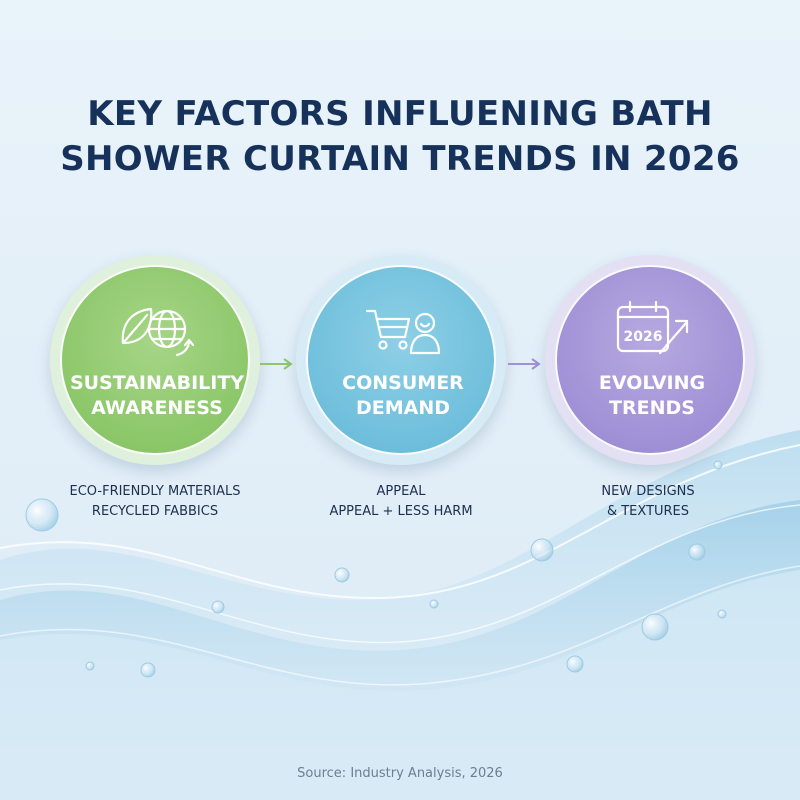  What do you see at coordinates (403, 332) in the screenshot?
I see `cart-person-icon` at bounding box center [403, 332].